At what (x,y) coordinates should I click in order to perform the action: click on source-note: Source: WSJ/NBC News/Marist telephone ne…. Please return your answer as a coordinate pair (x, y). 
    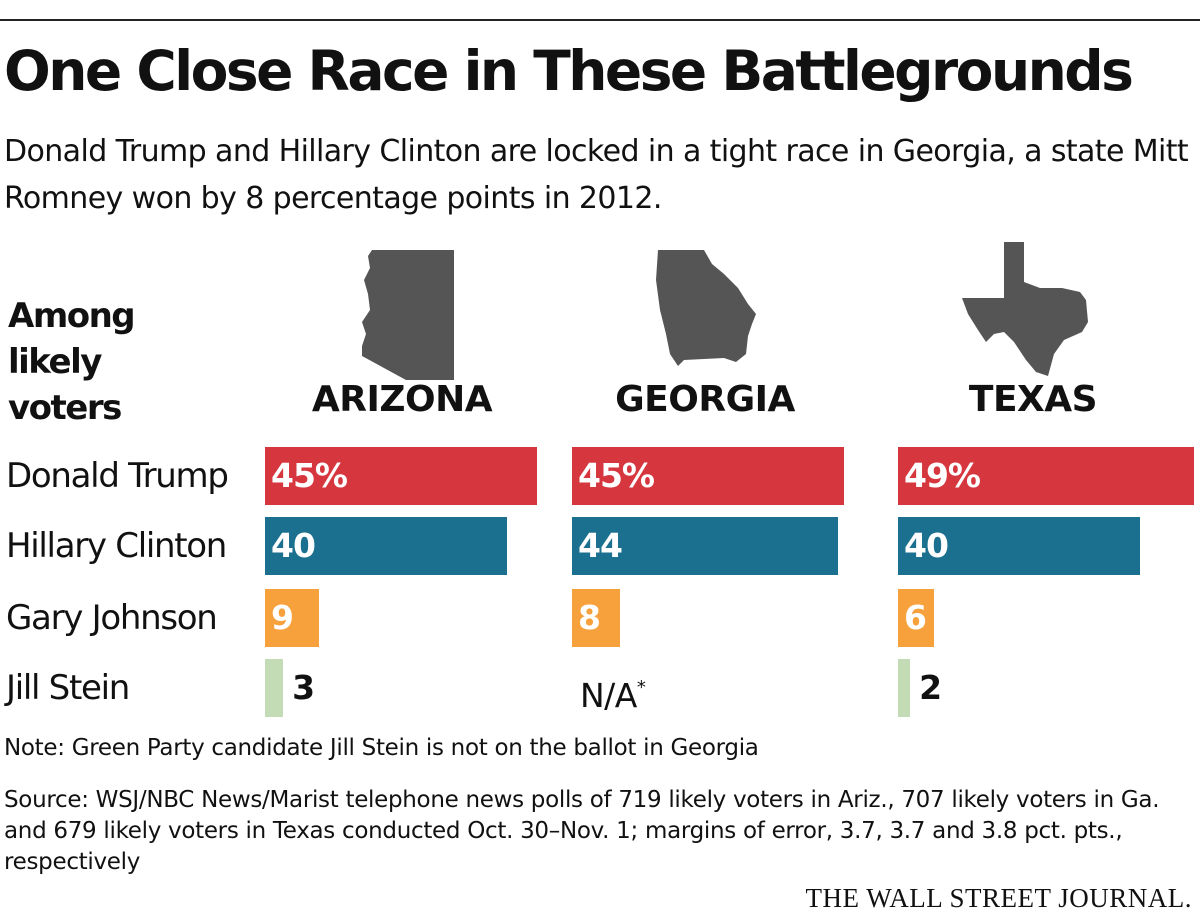
    Looking at the image, I should click on (582, 831).